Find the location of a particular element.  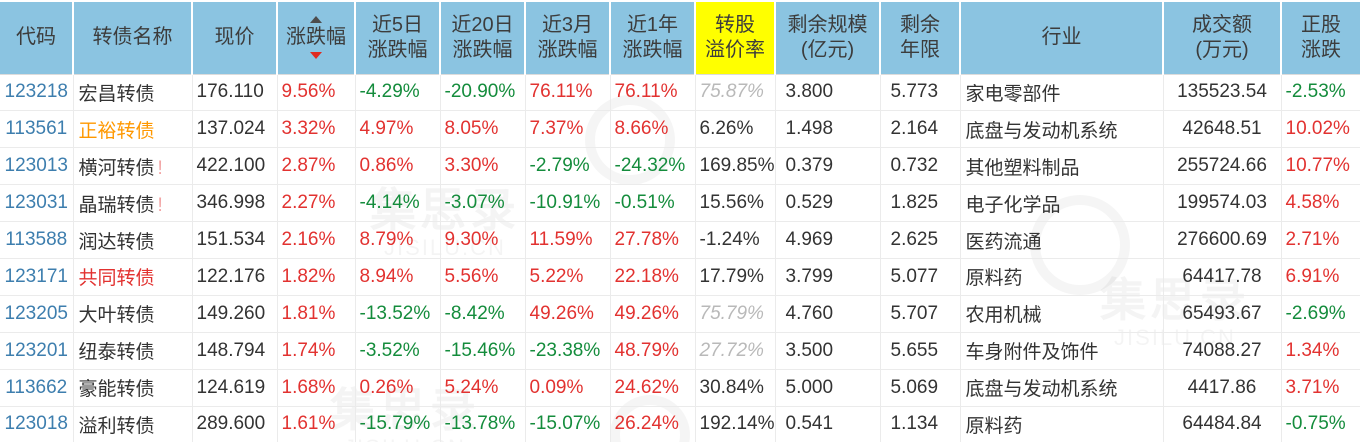

change-20d-cell: -20.90% is located at coordinates (483, 92).